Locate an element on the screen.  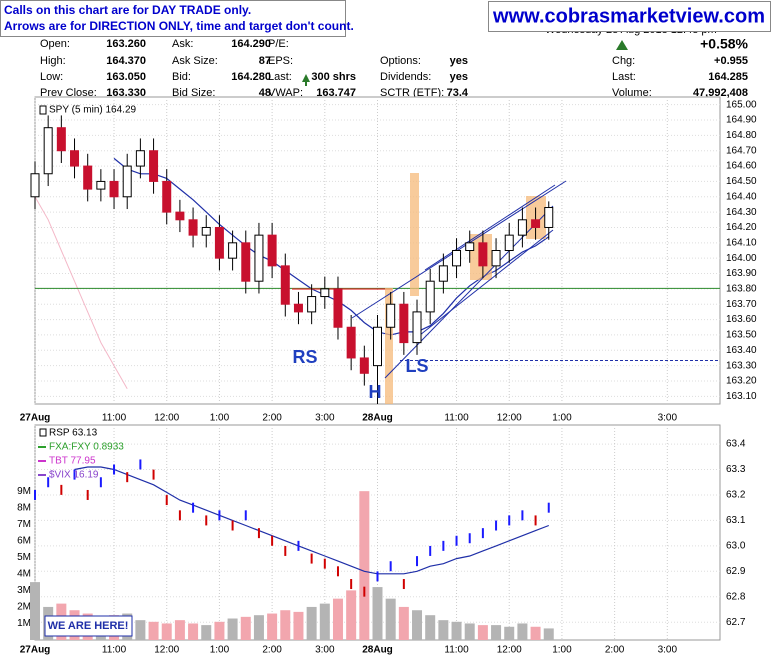
field-label: Bid Size: is located at coordinates (193, 93).